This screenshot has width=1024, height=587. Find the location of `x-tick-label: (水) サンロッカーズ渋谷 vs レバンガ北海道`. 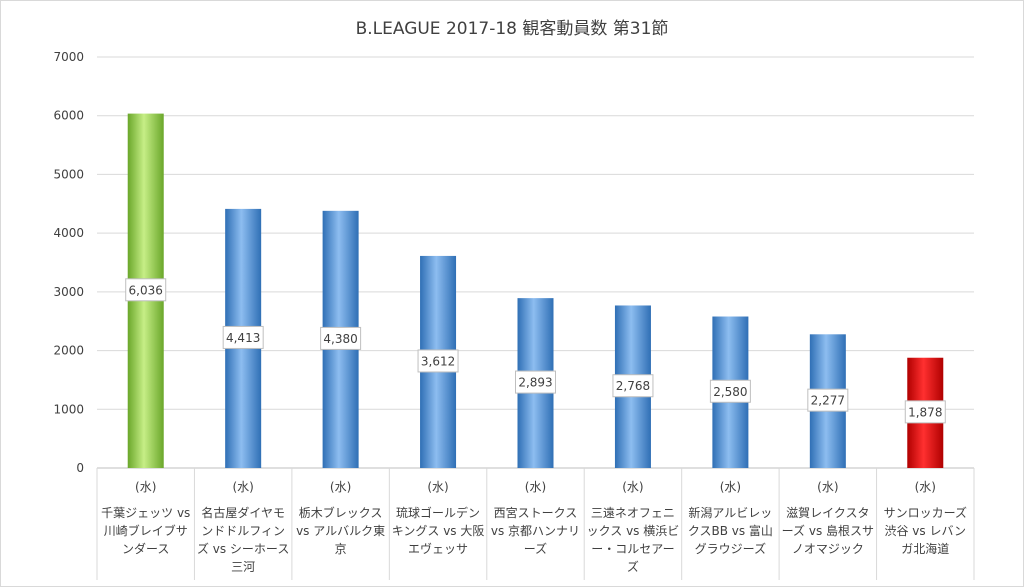

x-tick-label: (水) サンロッカーズ渋谷 vs レバンガ北海道 is located at coordinates (925, 518).